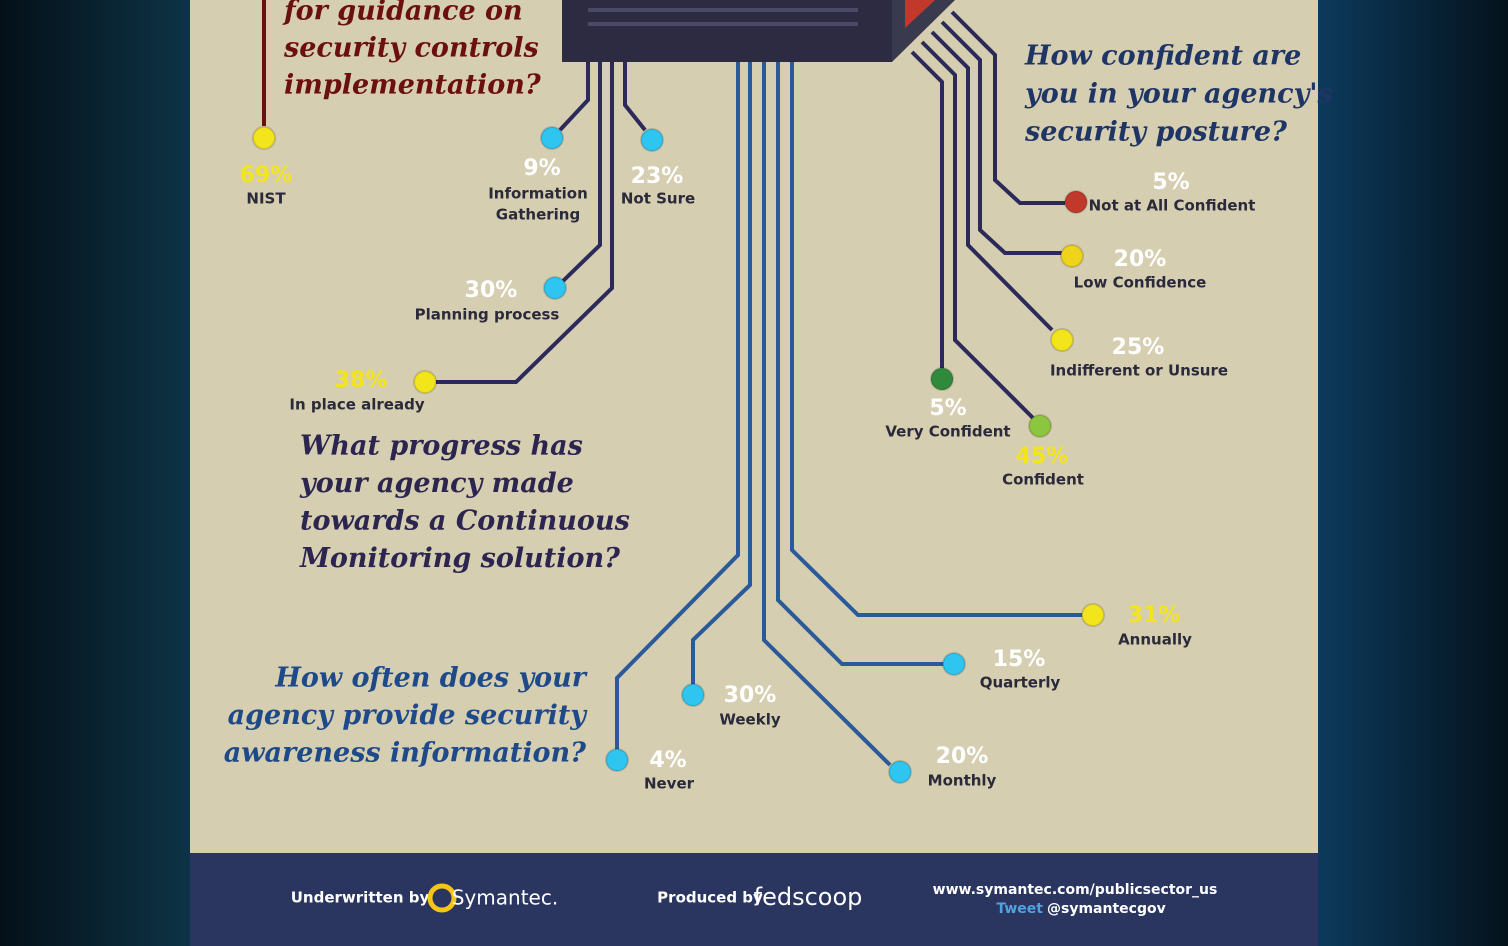 Image resolution: width=1508 pixels, height=946 pixels. What do you see at coordinates (538, 194) in the screenshot?
I see `label: Information` at bounding box center [538, 194].